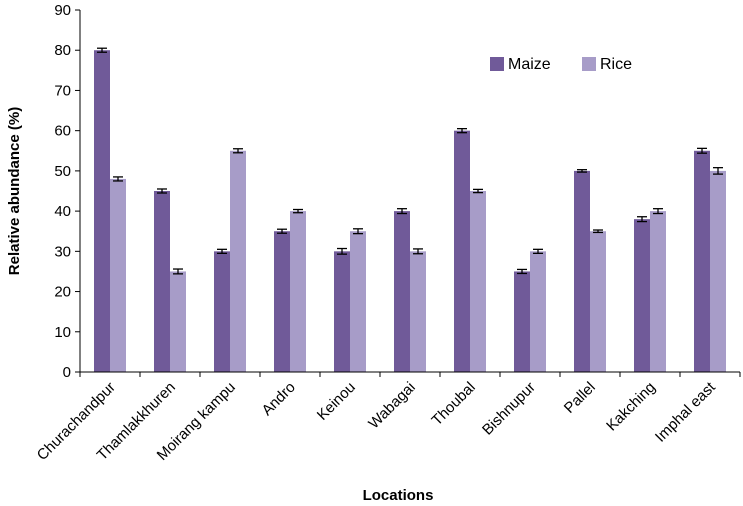 This screenshot has width=743, height=506. I want to click on y-tick-label: 50, so click(62, 171).